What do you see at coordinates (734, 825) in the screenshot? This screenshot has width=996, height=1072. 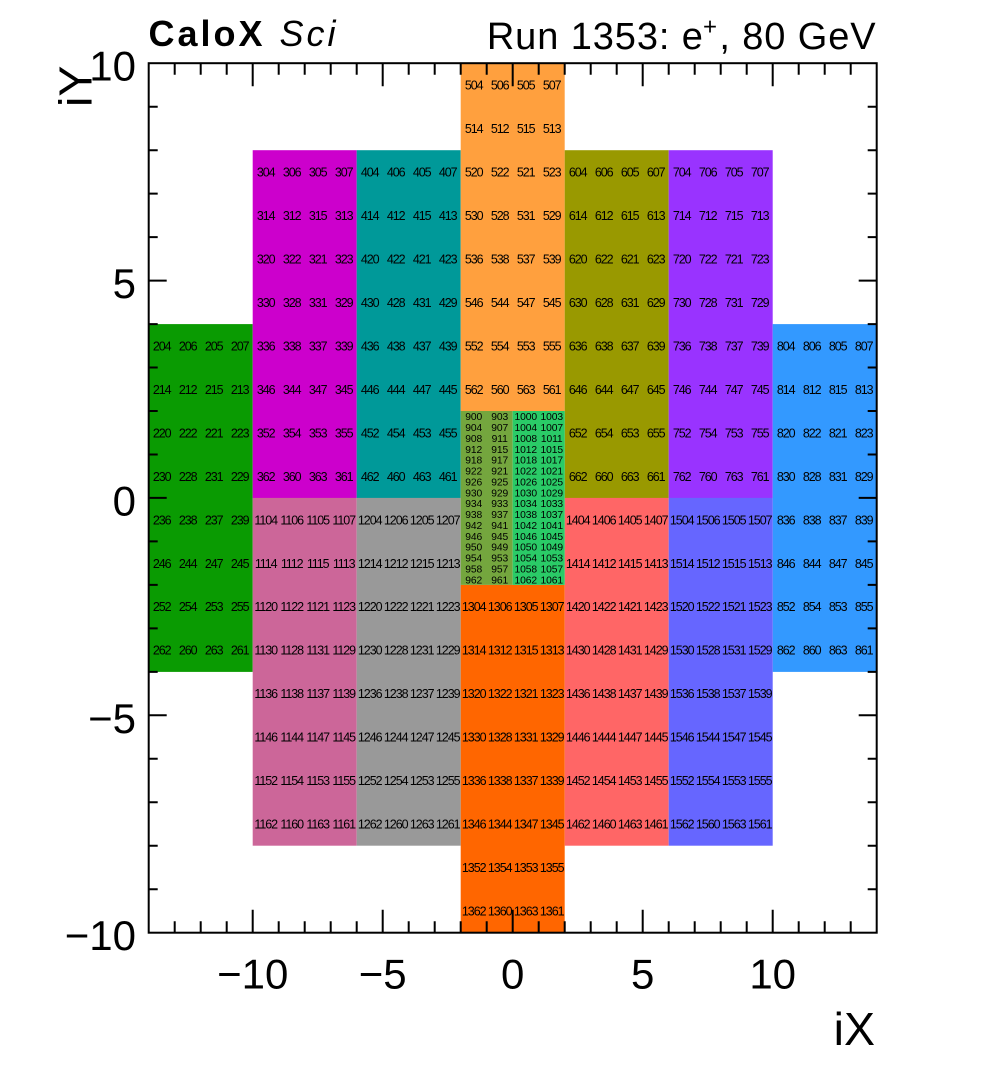 I see `svg-text: 1563` at bounding box center [734, 825].